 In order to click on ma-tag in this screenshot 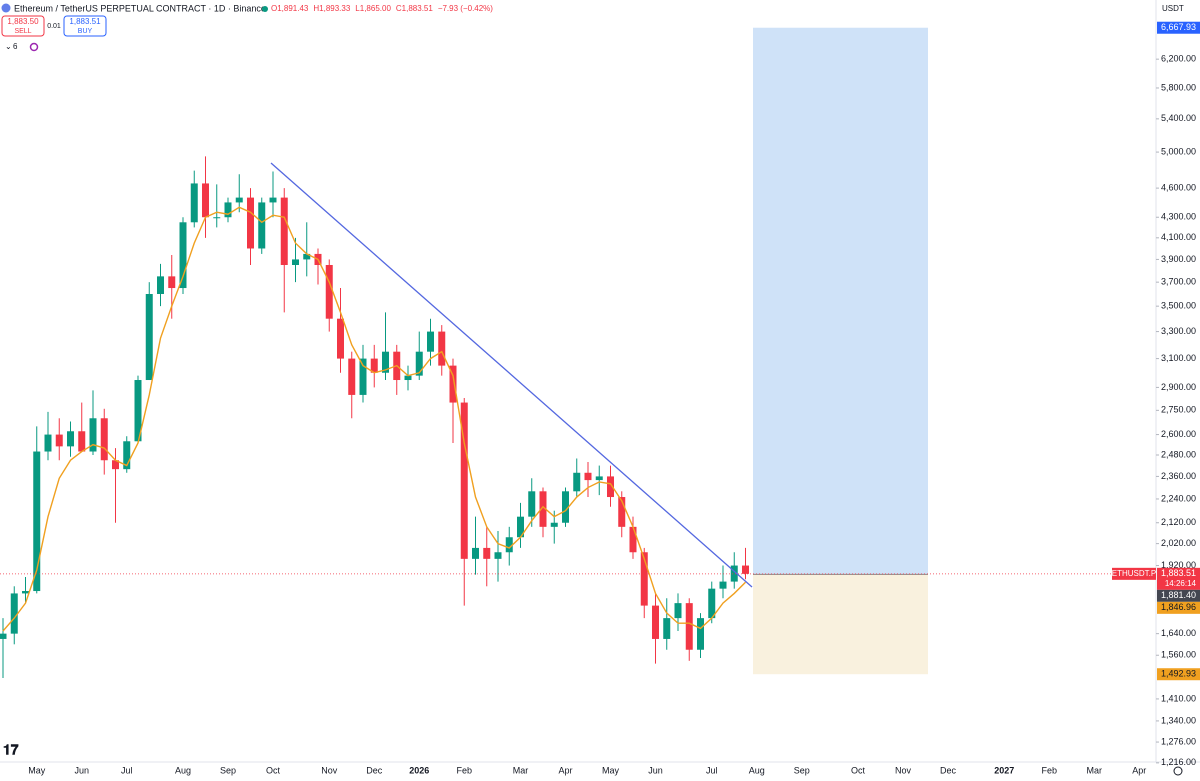, I will do `click(1178, 607)`.